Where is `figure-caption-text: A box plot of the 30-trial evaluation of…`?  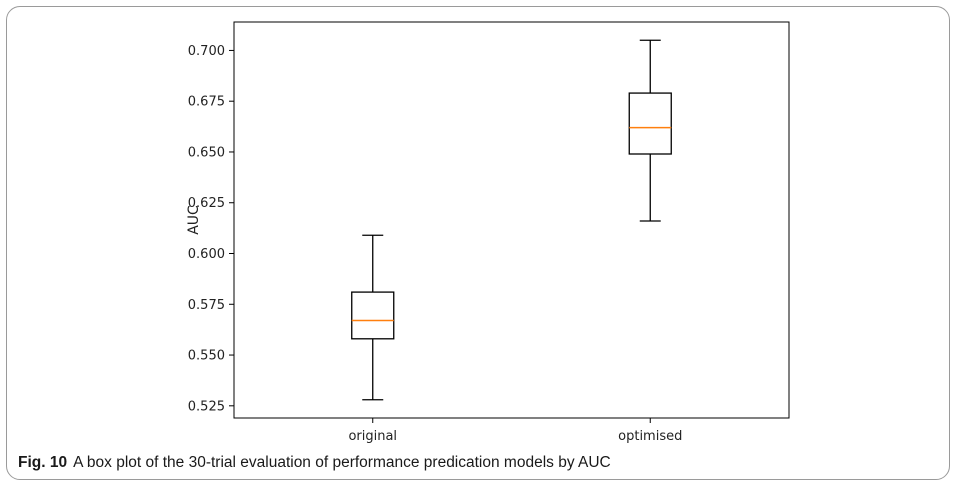 figure-caption-text: A box plot of the 30-trial evaluation of… is located at coordinates (342, 462).